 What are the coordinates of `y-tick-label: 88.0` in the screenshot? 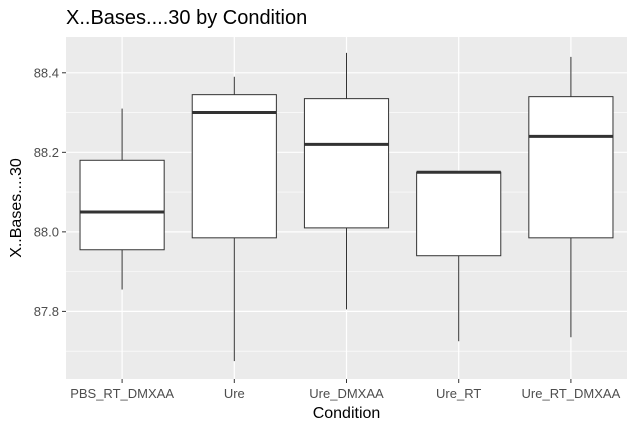 It's located at (46, 231).